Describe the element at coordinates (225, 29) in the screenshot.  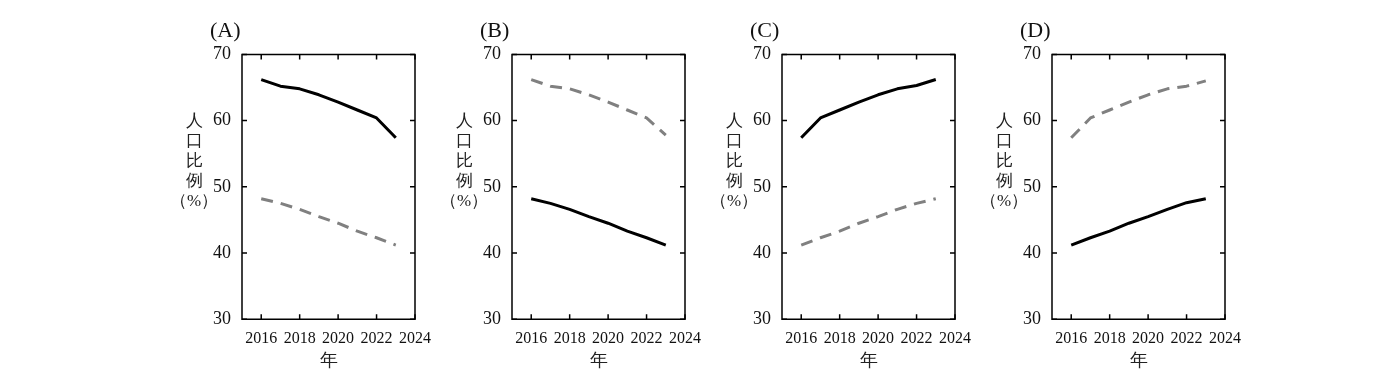
I see `chart-title: (A)` at that location.